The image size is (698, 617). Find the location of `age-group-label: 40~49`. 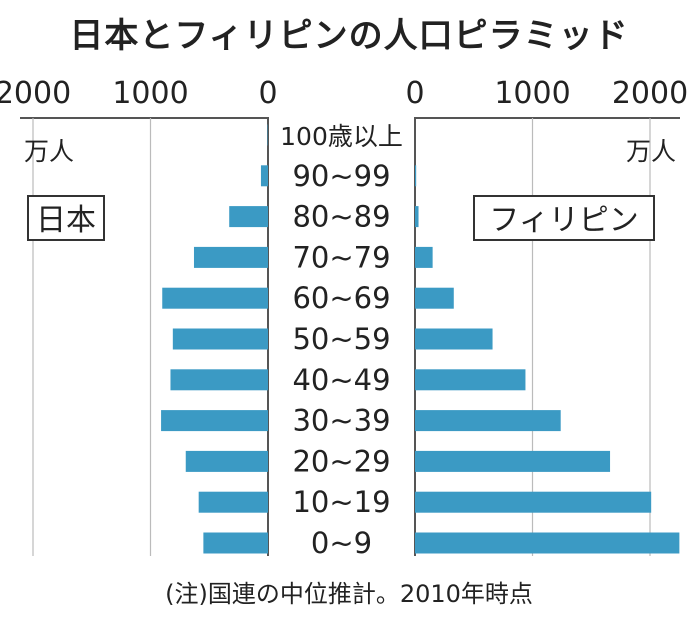

age-group-label: 40~49 is located at coordinates (341, 380).